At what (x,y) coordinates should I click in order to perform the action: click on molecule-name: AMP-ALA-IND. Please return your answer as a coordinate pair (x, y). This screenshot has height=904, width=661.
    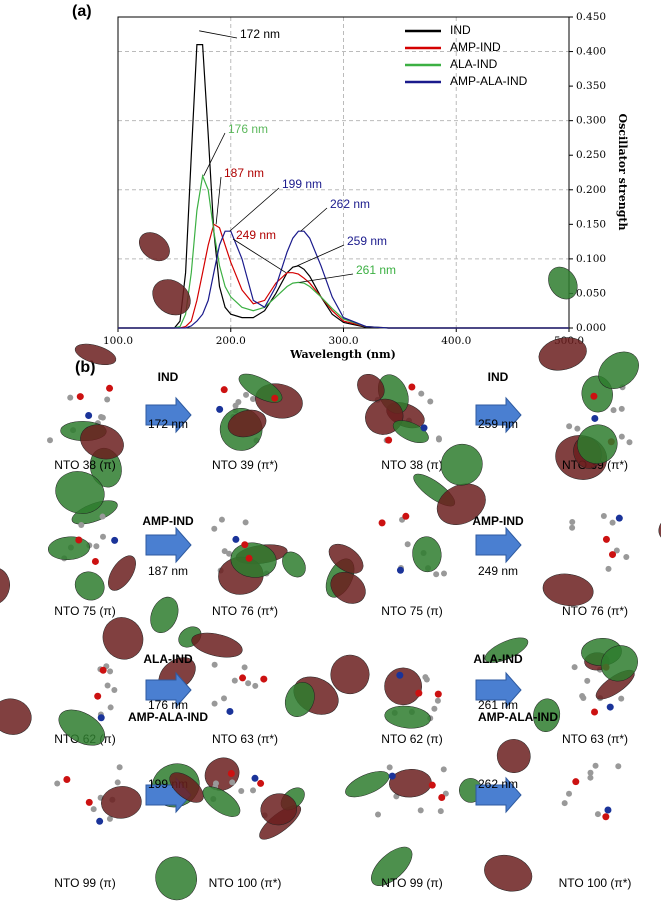
    Looking at the image, I should click on (518, 717).